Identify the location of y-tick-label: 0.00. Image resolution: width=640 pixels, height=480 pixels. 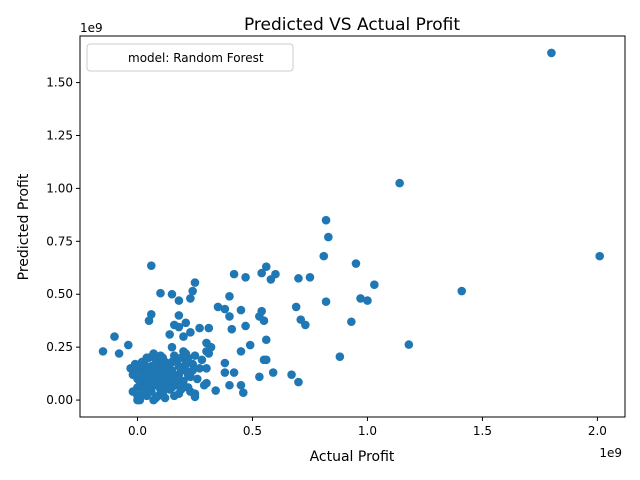
(59, 400).